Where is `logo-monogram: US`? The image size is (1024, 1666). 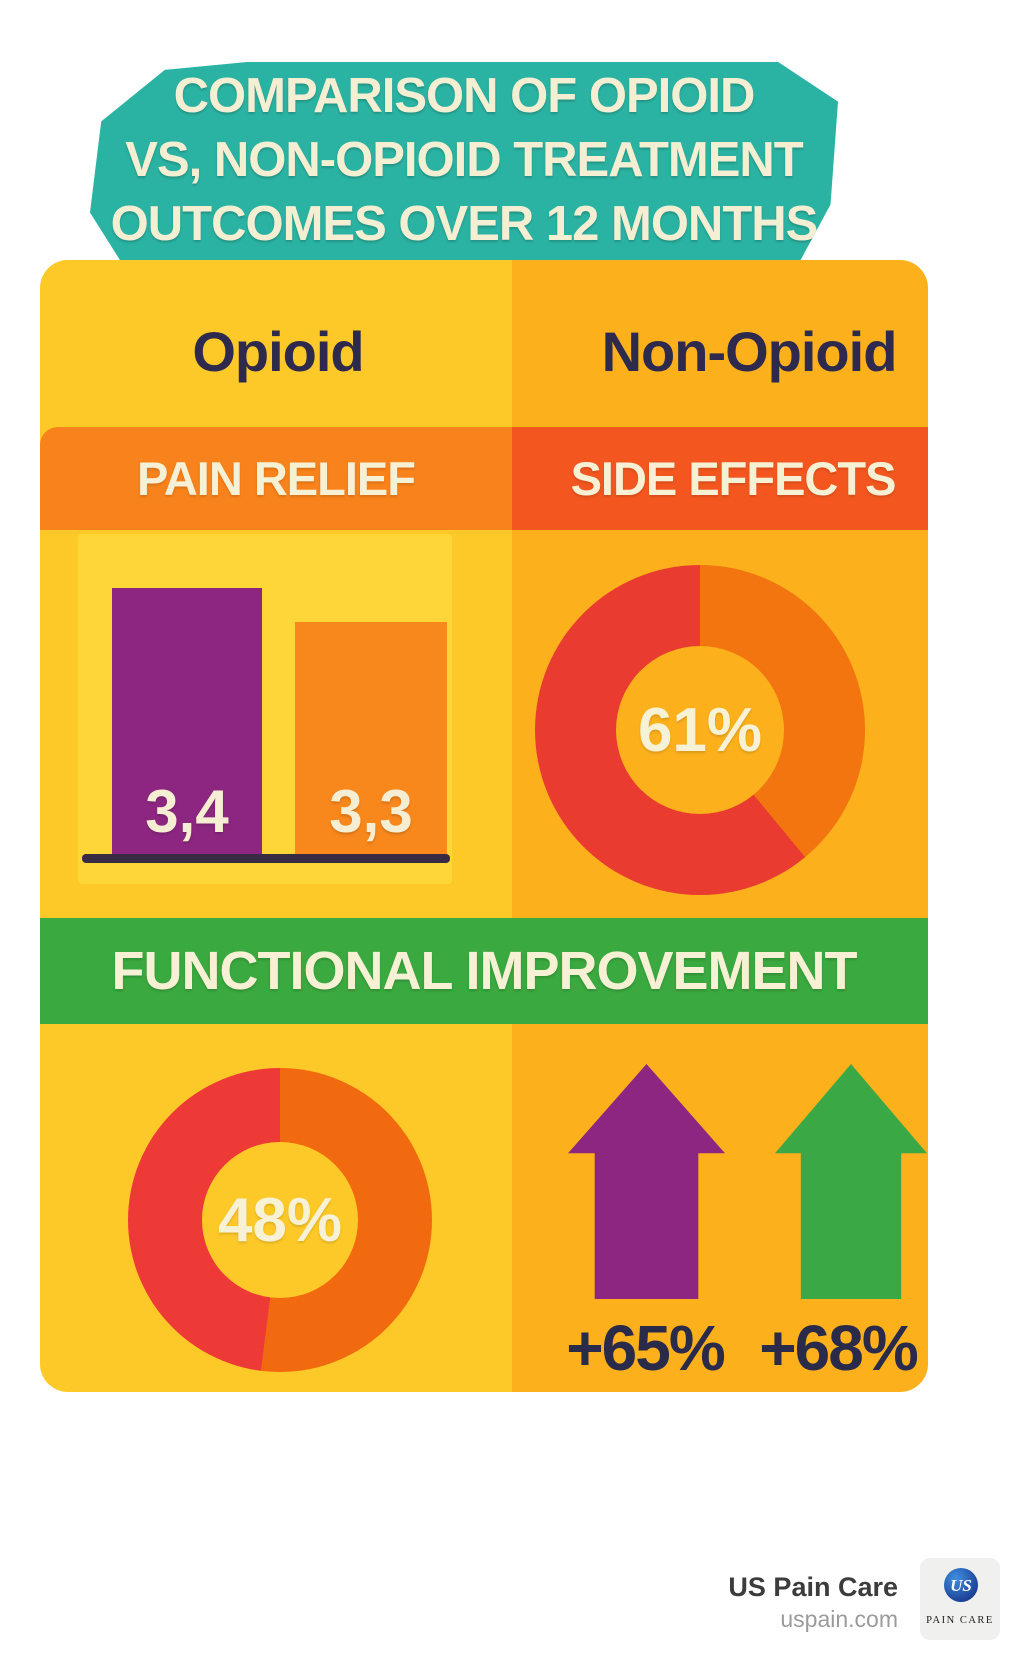 logo-monogram: US is located at coordinates (961, 1585).